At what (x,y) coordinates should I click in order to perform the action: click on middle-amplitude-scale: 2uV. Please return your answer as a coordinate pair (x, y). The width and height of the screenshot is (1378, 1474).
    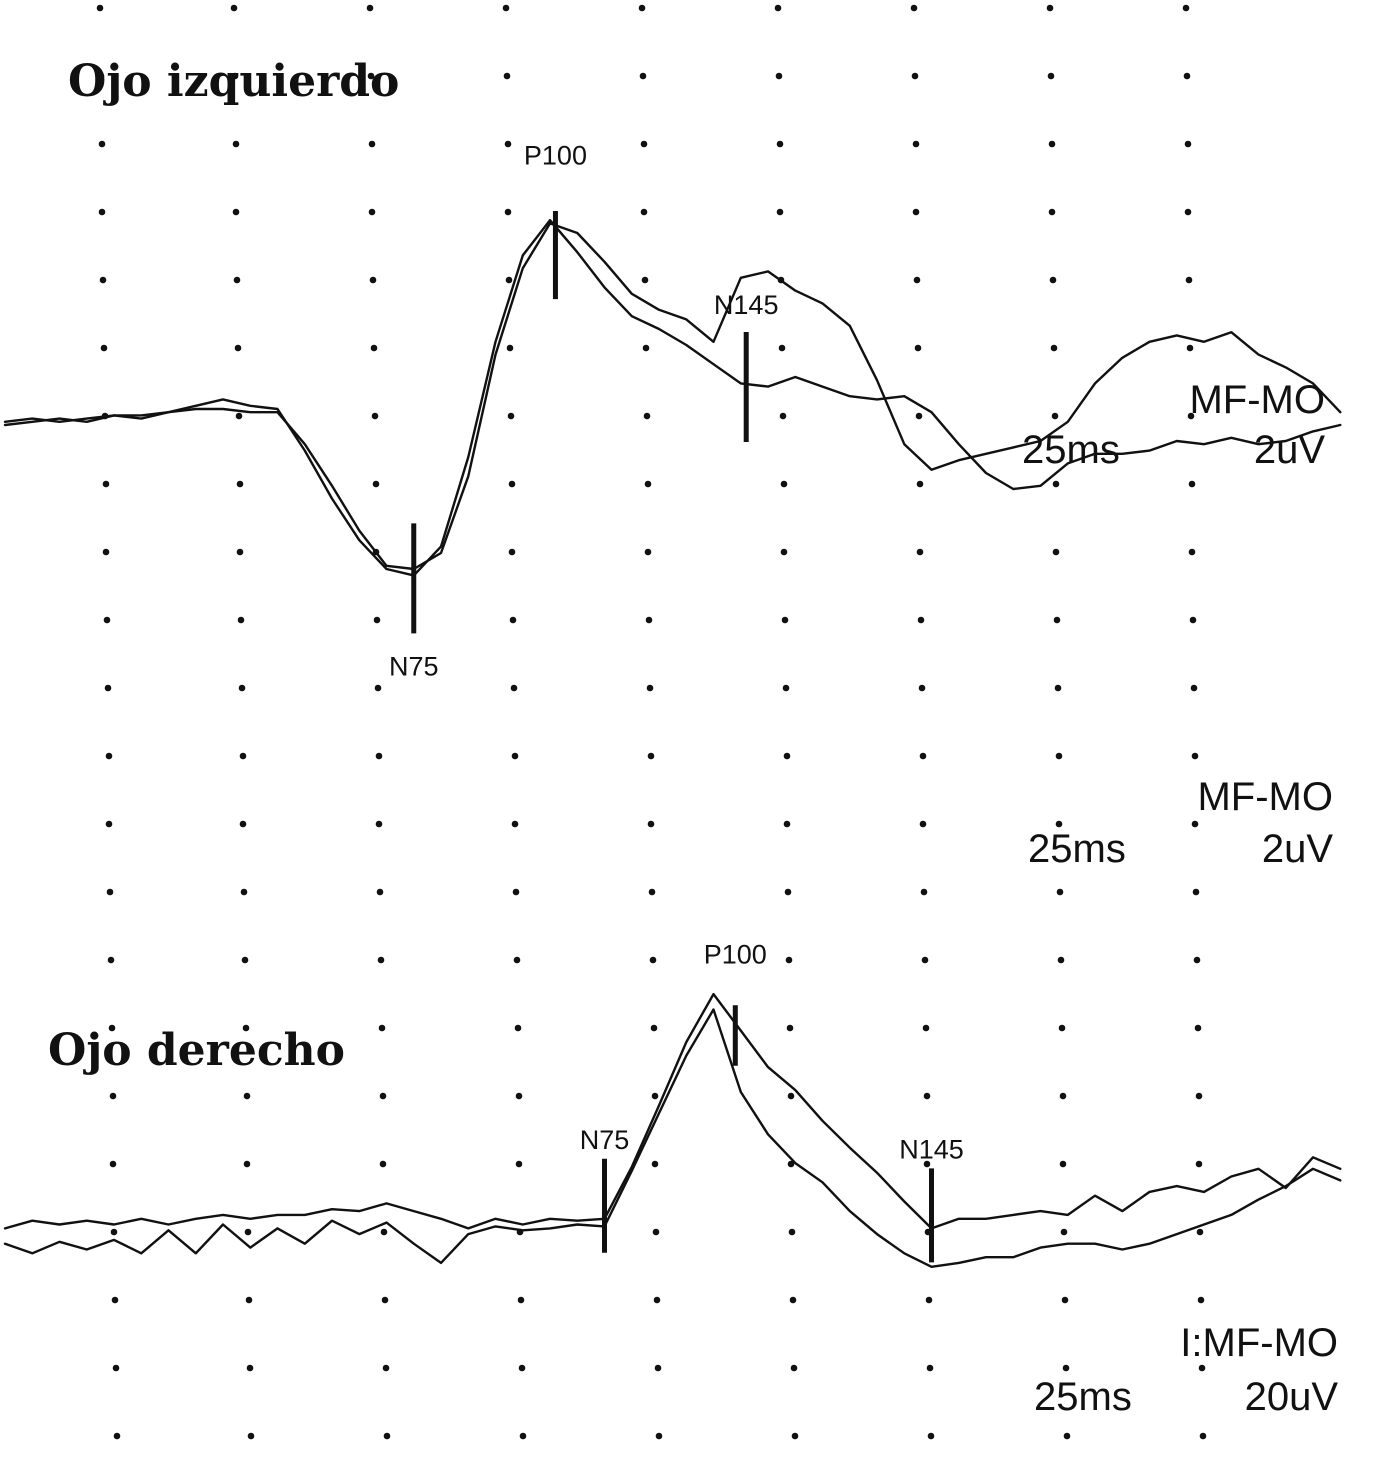
    Looking at the image, I should click on (1297, 849).